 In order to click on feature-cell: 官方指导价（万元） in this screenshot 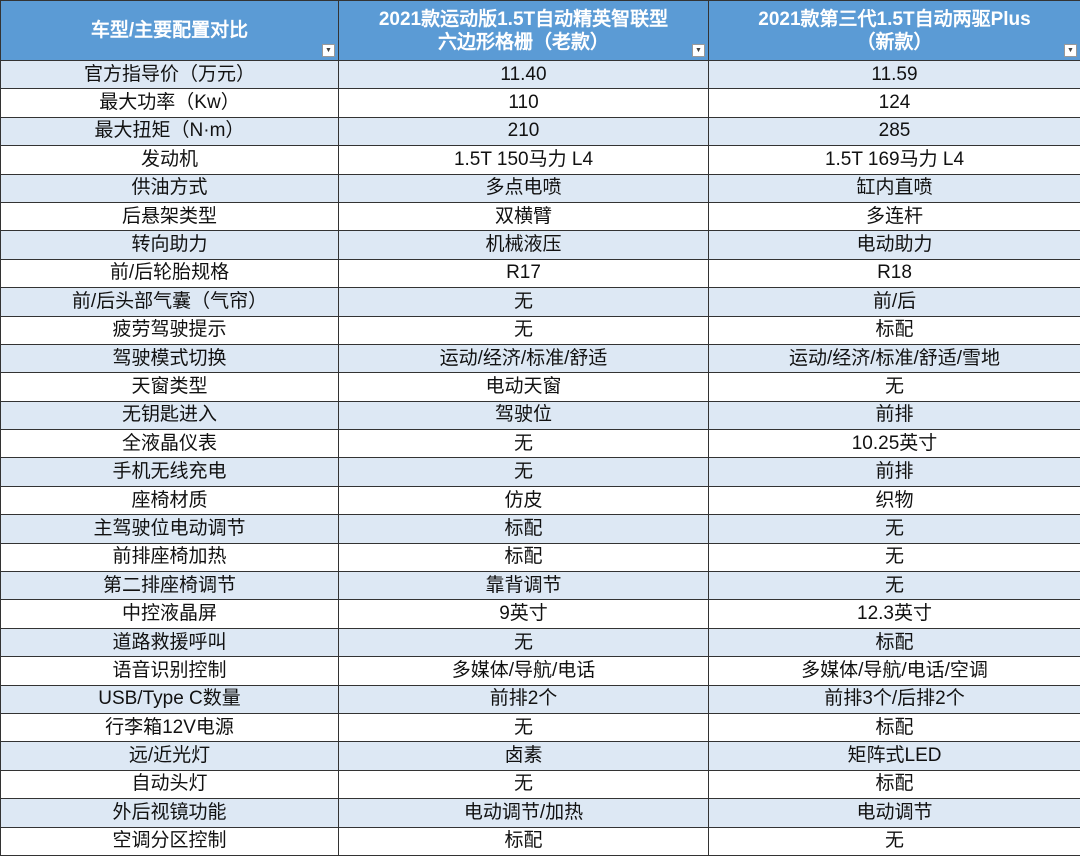, I will do `click(169, 75)`.